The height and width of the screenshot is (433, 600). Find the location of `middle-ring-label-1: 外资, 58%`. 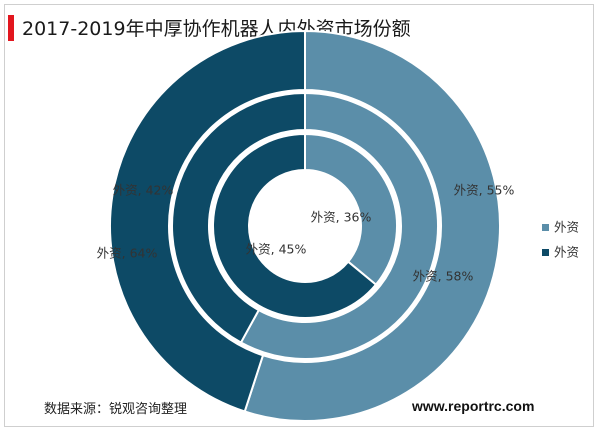

middle-ring-label-1: 外资, 58% is located at coordinates (443, 276).